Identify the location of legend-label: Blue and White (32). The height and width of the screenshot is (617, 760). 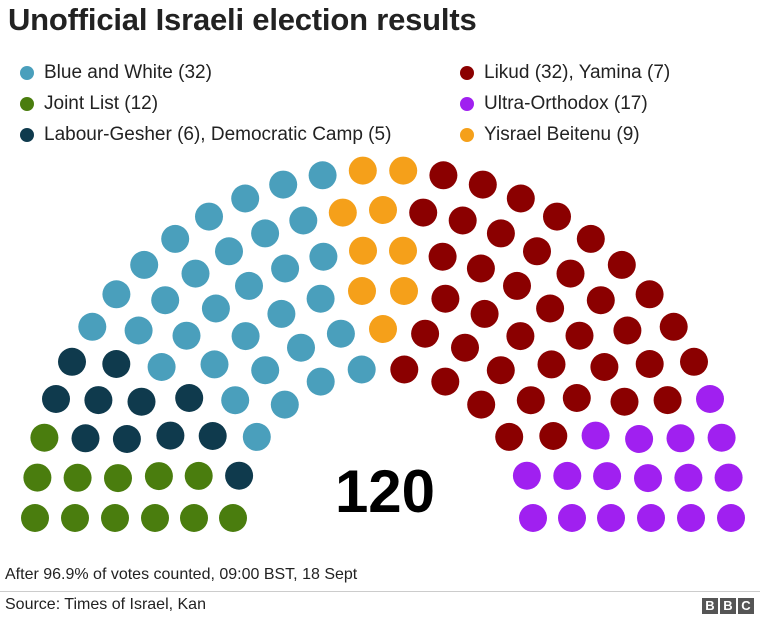
(128, 72).